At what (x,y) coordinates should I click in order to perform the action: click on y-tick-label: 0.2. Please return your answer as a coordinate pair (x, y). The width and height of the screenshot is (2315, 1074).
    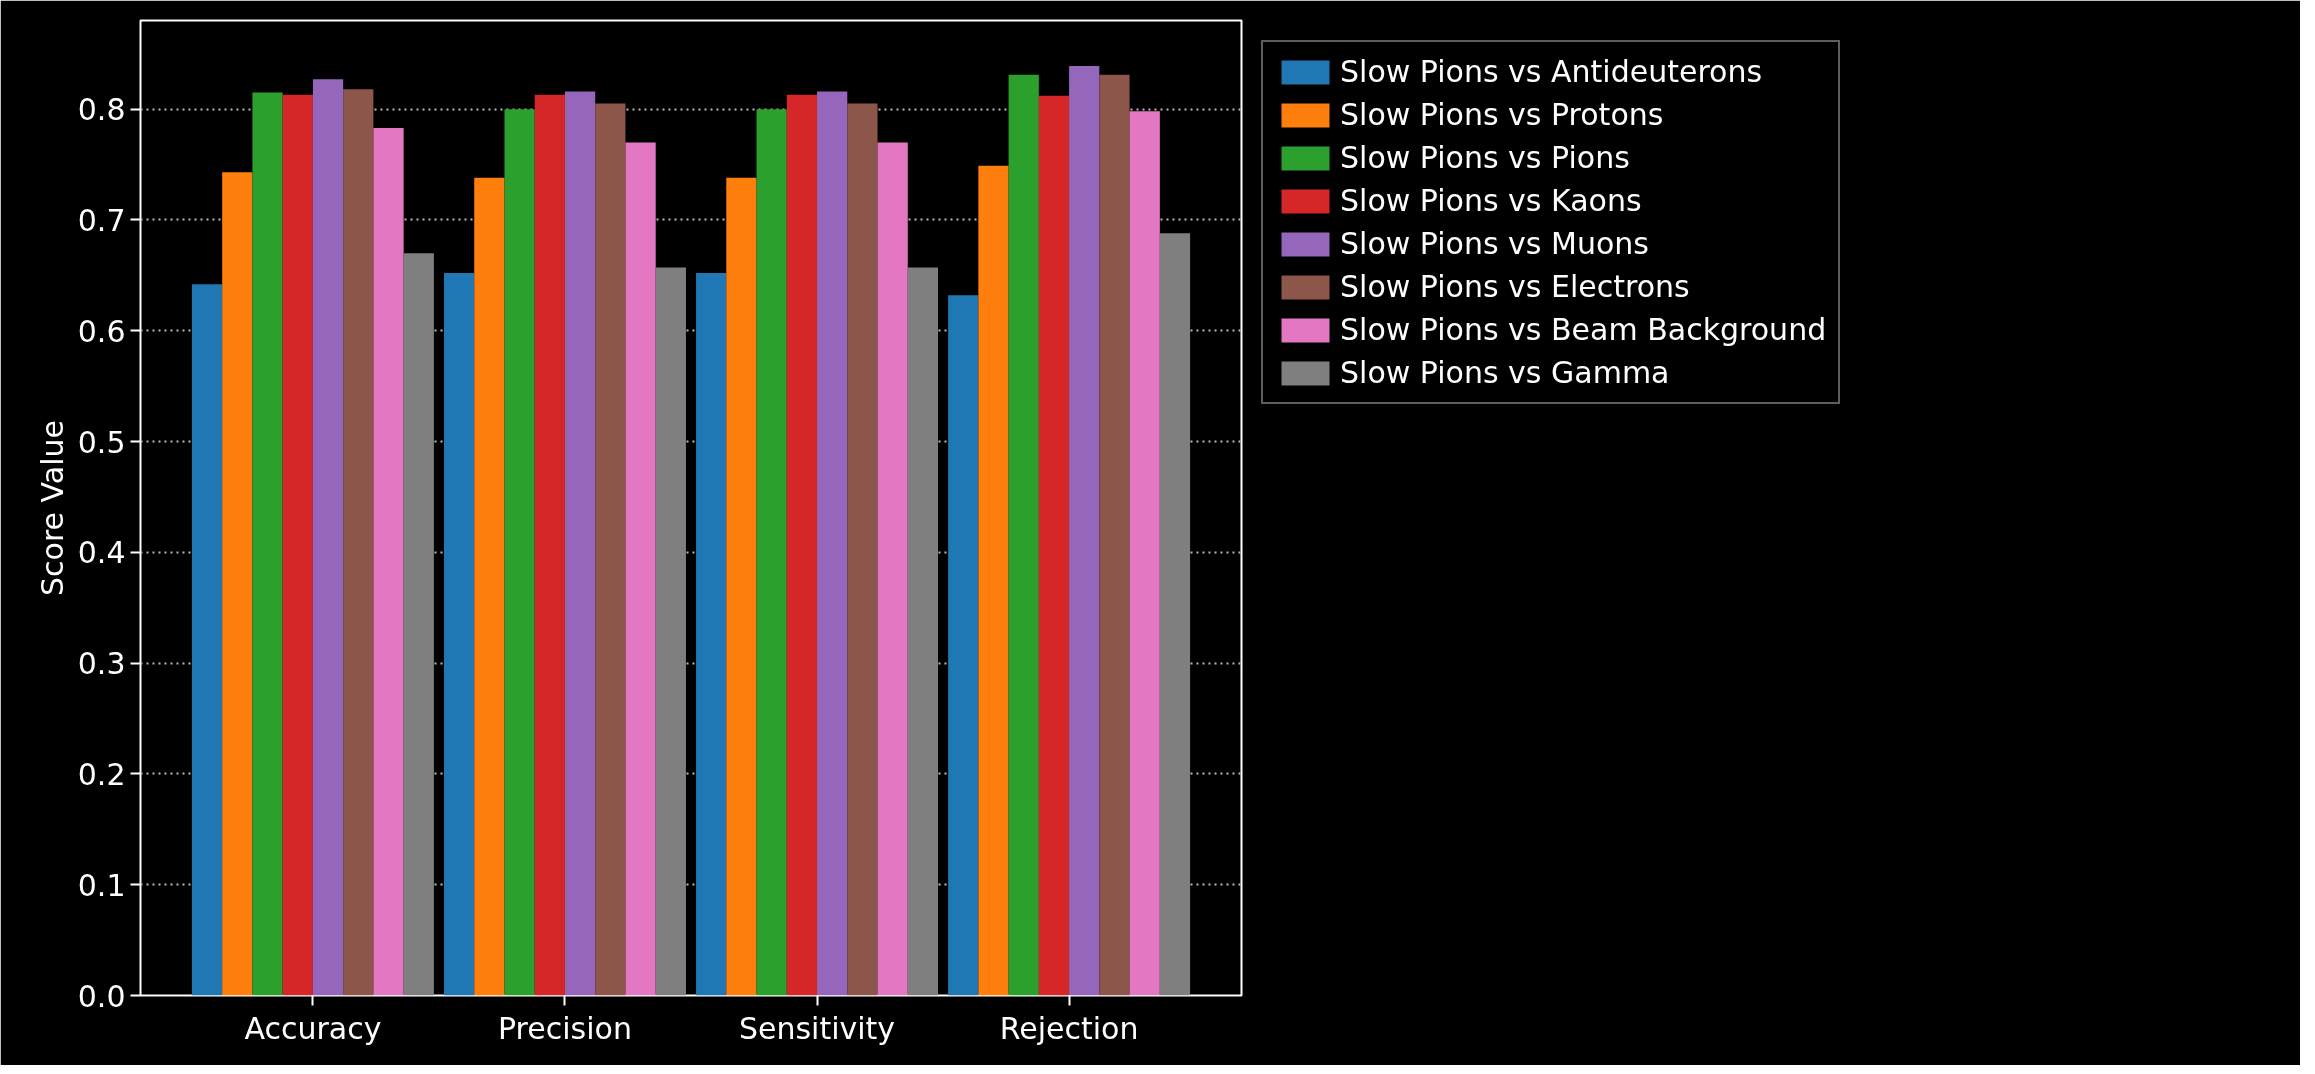
    Looking at the image, I should click on (101, 774).